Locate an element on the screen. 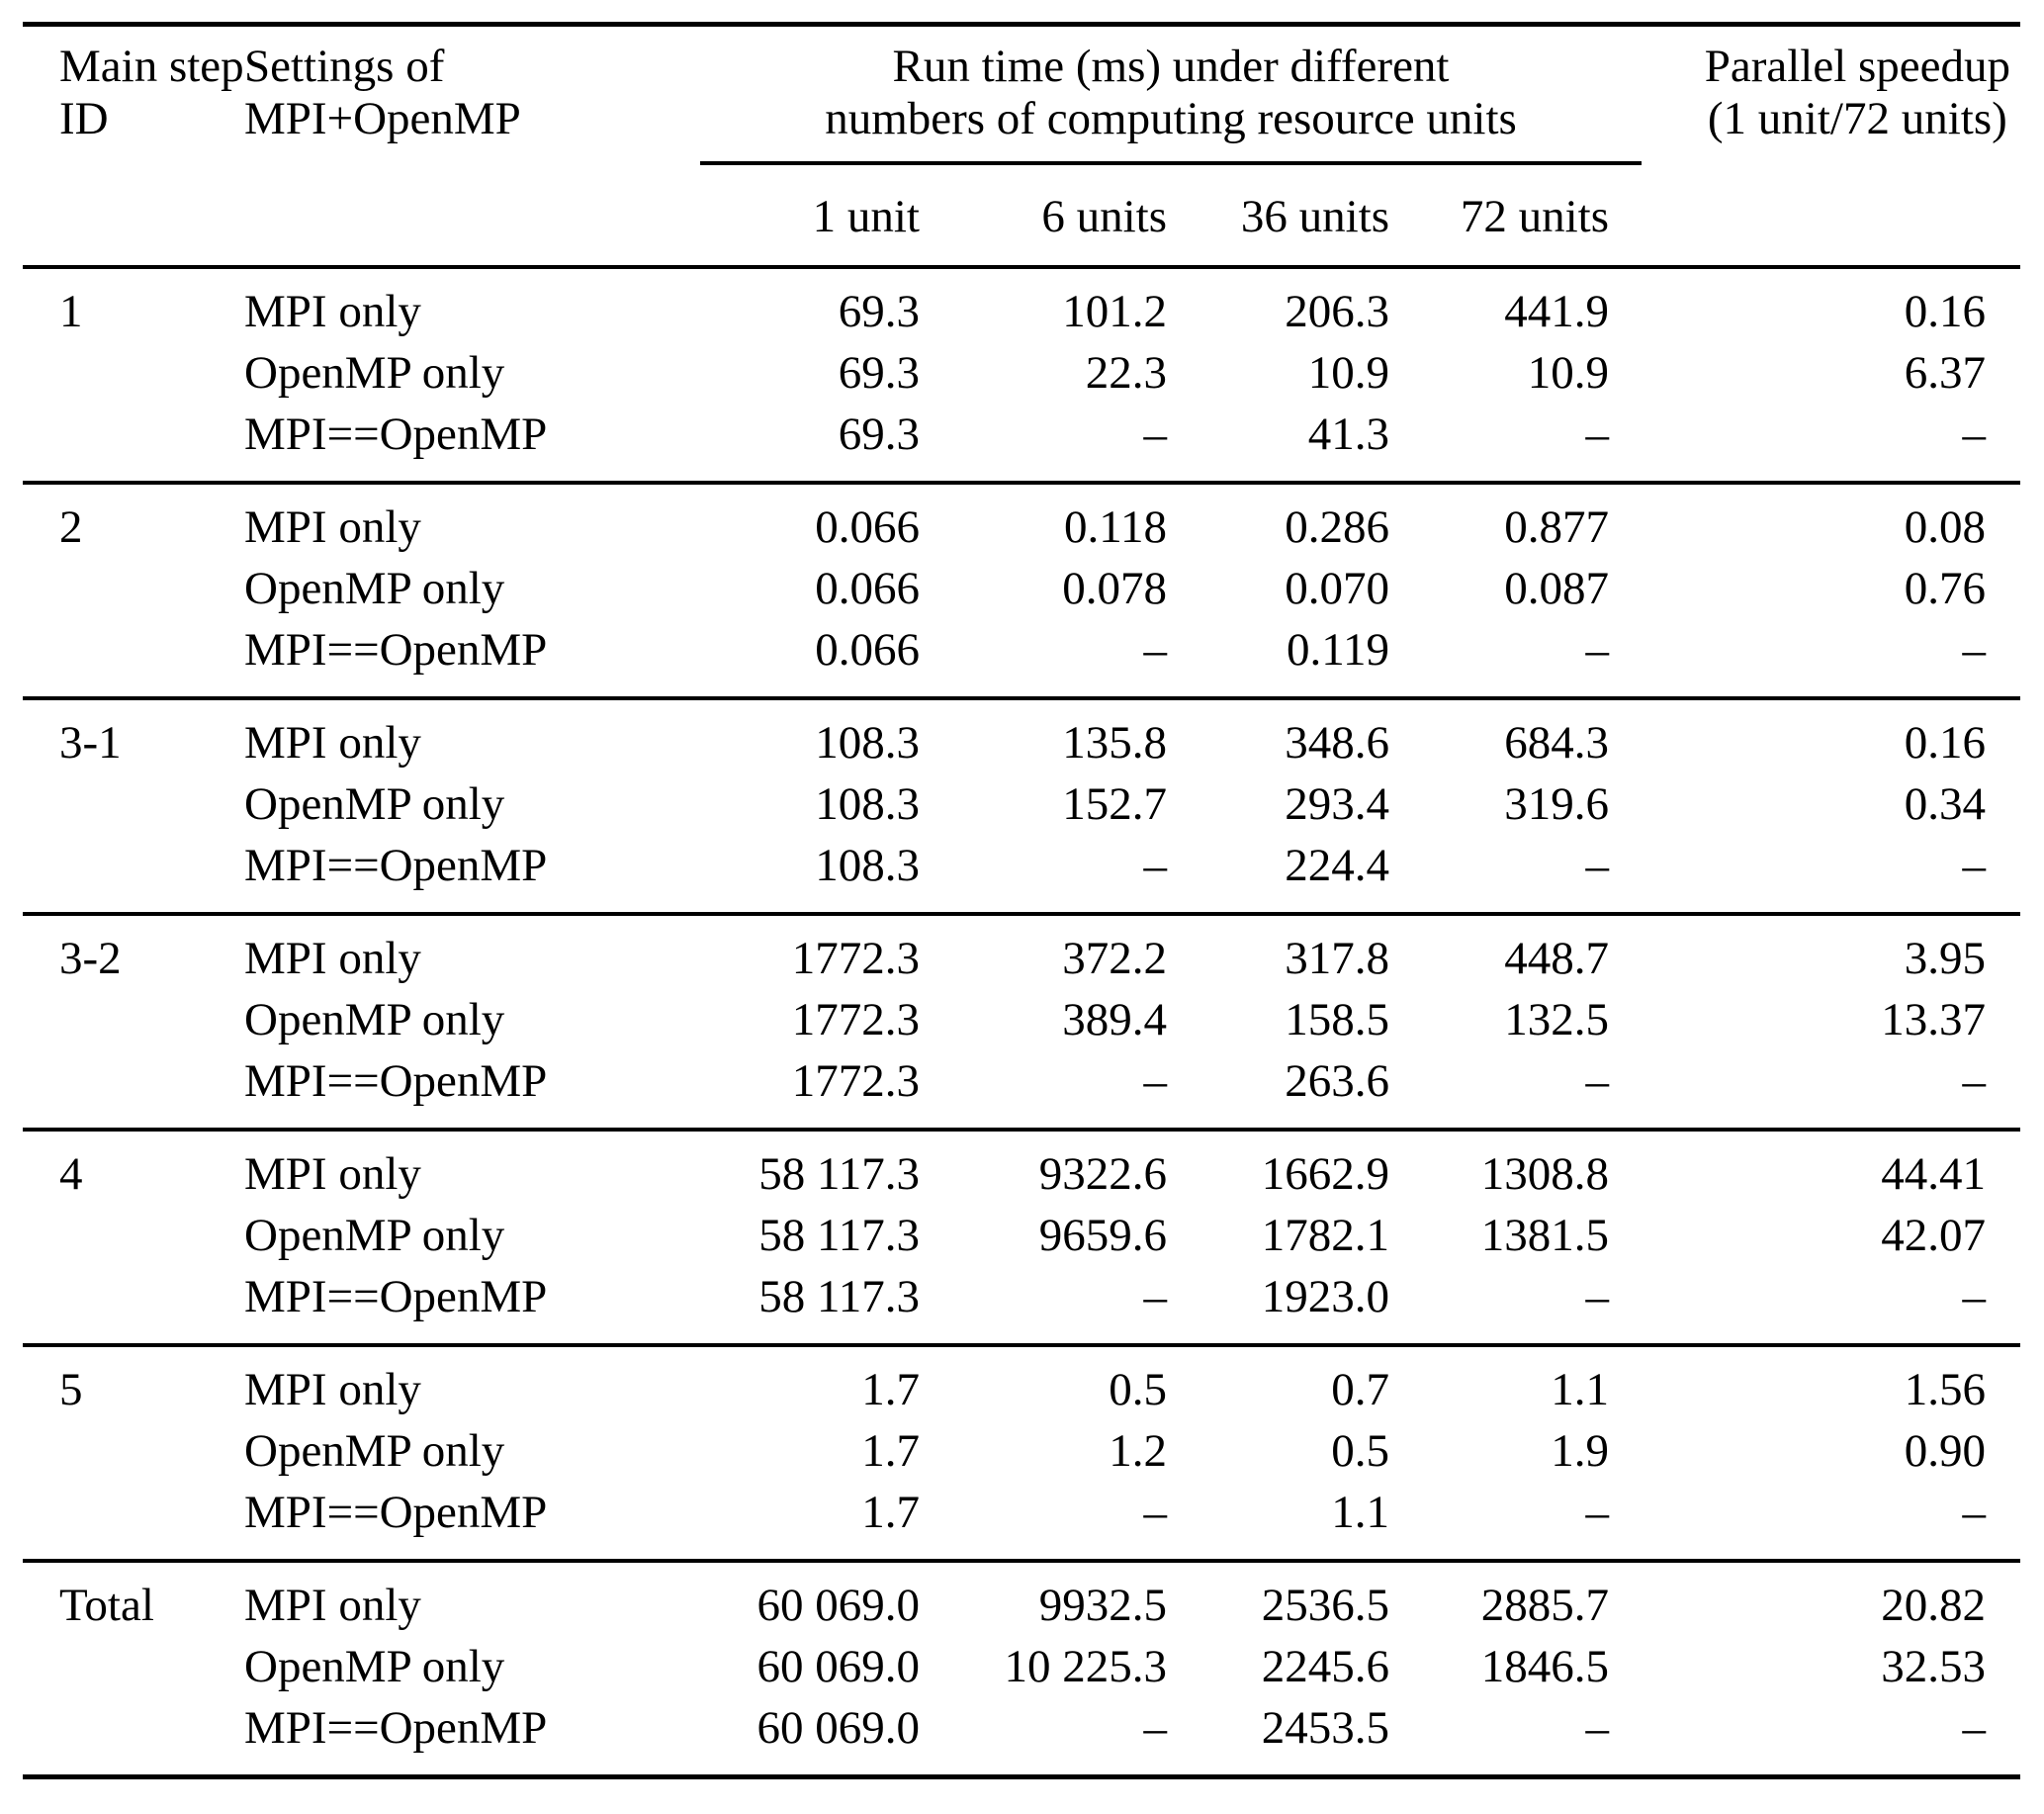 The height and width of the screenshot is (1814, 2044). table-row: MPI==OpenMP 108.3 – 224.4 – – is located at coordinates (1021, 874).